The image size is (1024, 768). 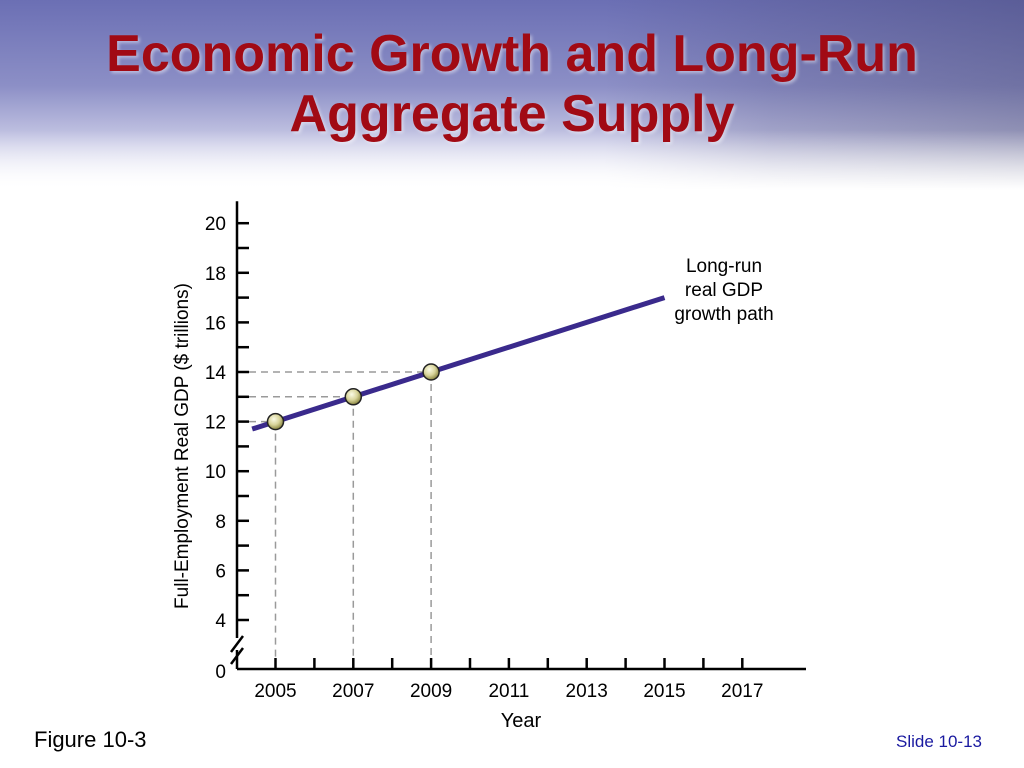 I want to click on reference-lines, so click(x=334, y=520).